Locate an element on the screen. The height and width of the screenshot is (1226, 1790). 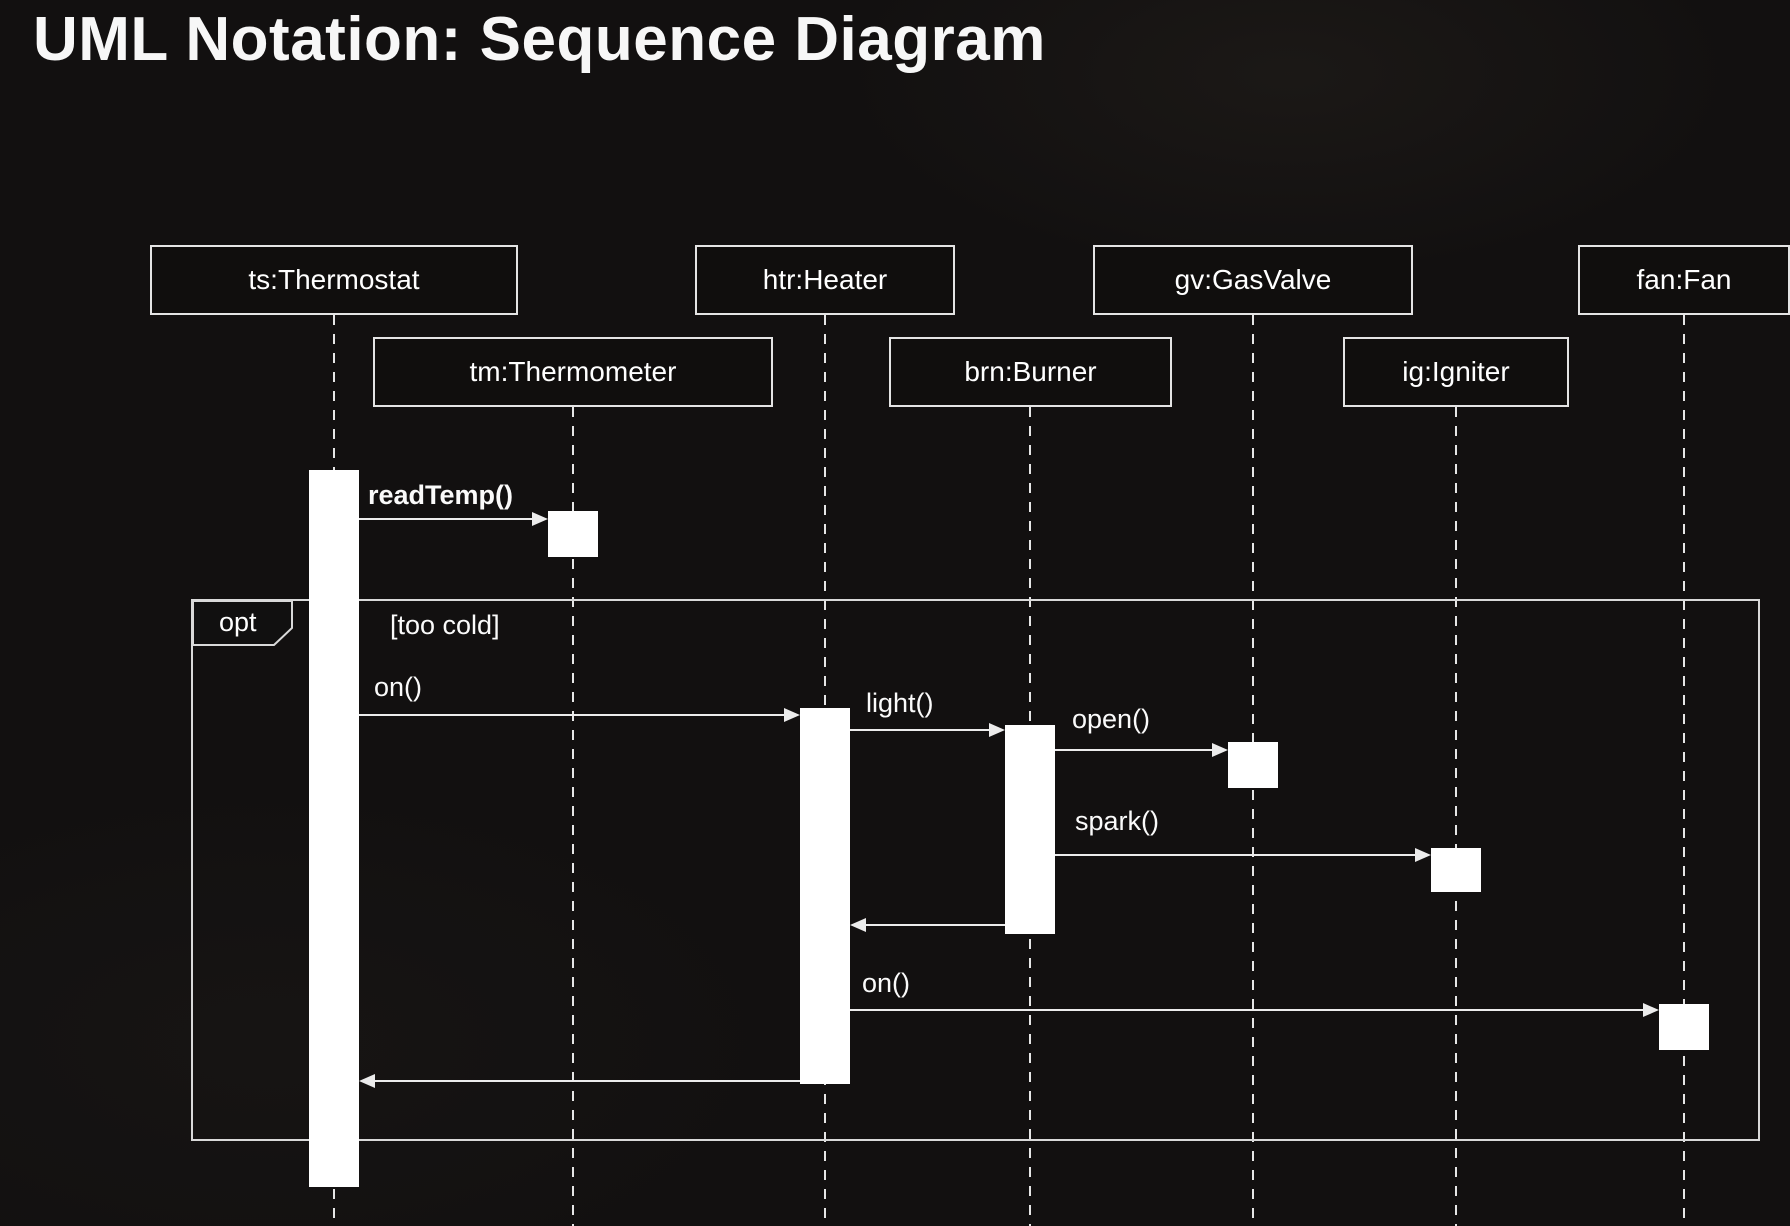
lifeline-head-label: htr:Heater is located at coordinates (825, 279).